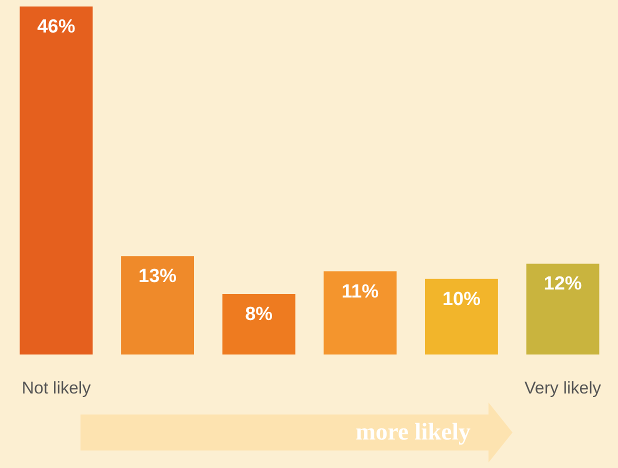  Describe the element at coordinates (563, 284) in the screenshot. I see `data-label: 12%` at that location.